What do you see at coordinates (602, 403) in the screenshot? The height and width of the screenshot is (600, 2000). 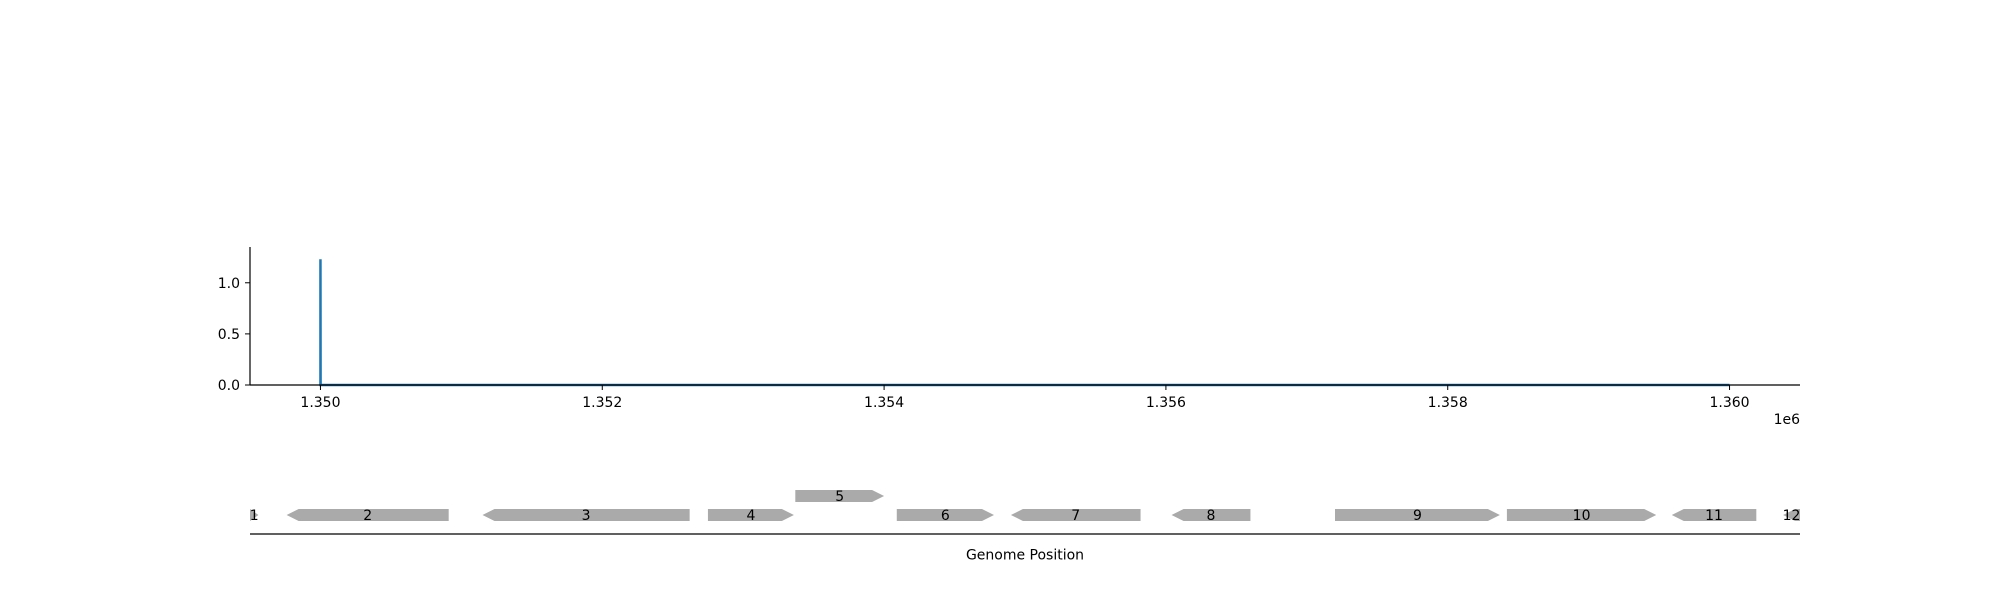 I see `x-tick-label: 1.352` at bounding box center [602, 403].